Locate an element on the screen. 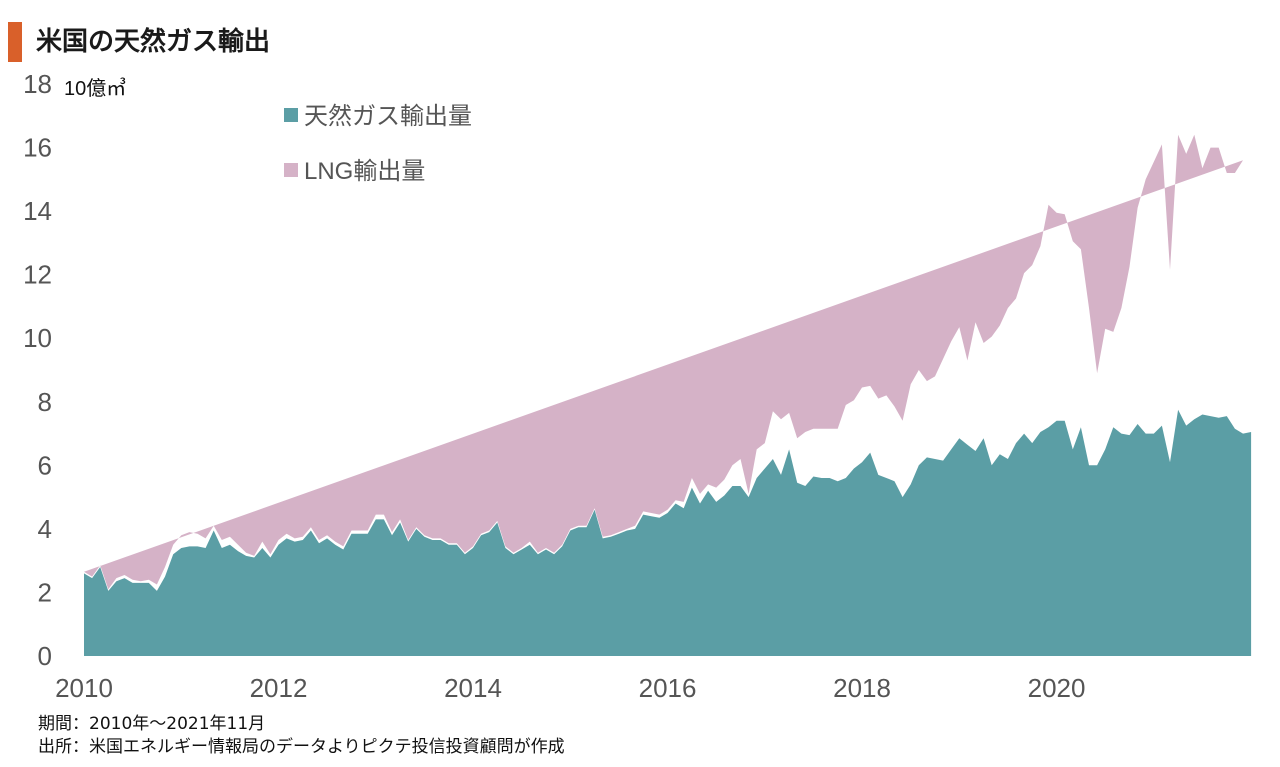 This screenshot has width=1280, height=767. x-tick-label: 2018 is located at coordinates (862, 688).